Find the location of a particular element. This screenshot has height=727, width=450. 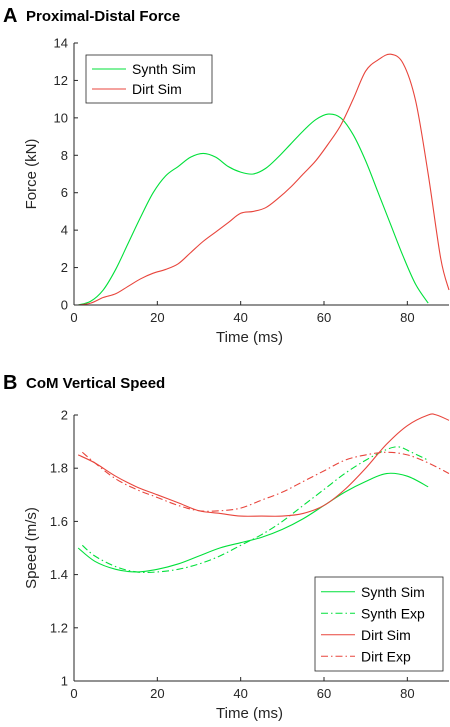

y-axis-label: Force (kN) is located at coordinates (31, 174).